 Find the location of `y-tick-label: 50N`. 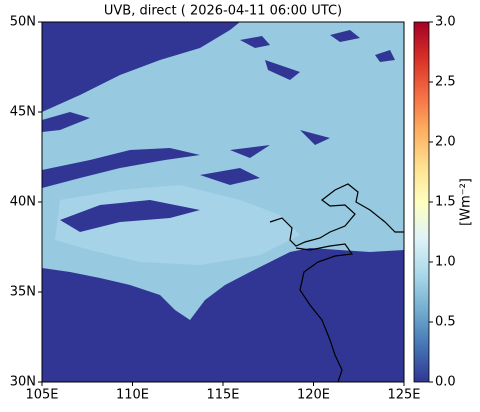

y-tick-label: 50N is located at coordinates (23, 22).